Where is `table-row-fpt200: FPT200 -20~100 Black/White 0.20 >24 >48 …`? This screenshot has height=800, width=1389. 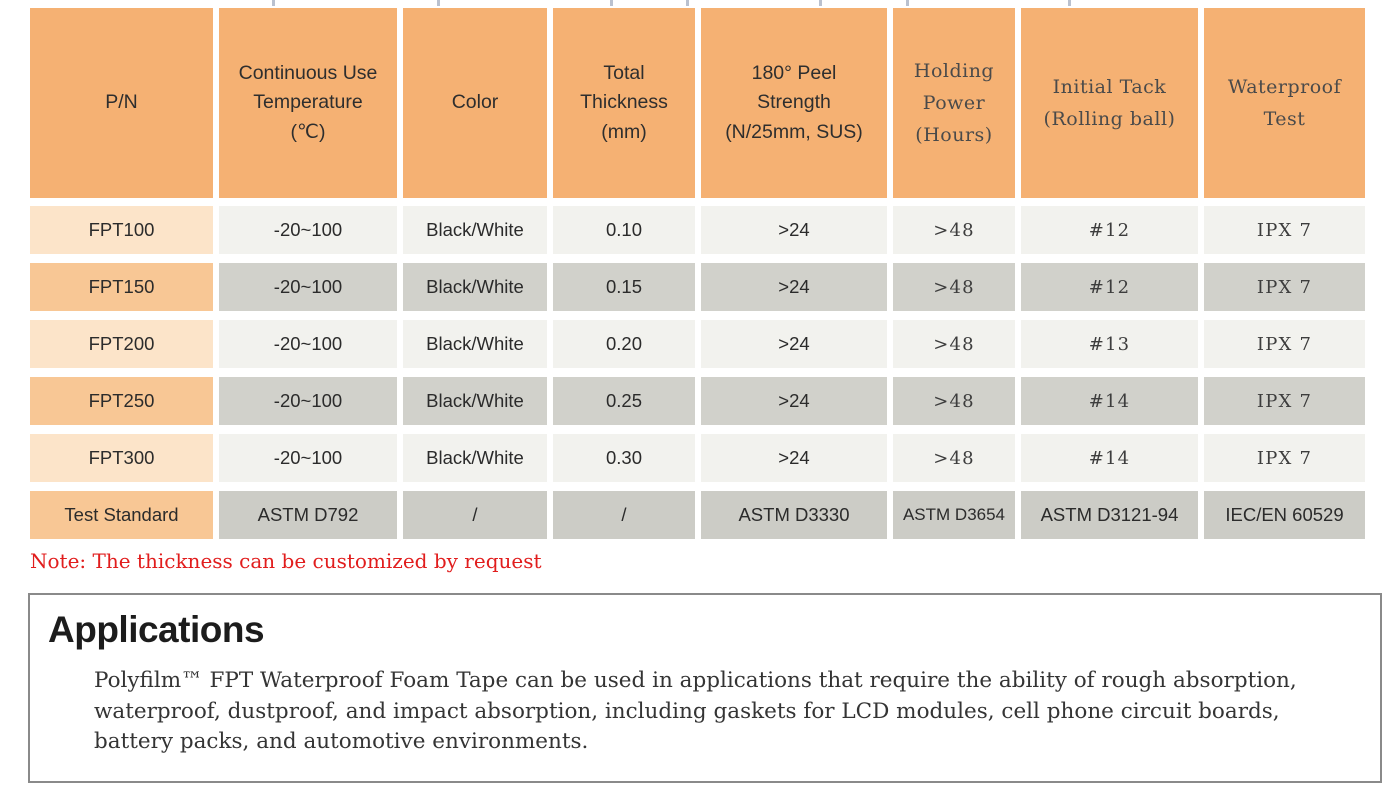
table-row-fpt200: FPT200 -20~100 Black/White 0.20 >24 >48 … is located at coordinates (697, 344).